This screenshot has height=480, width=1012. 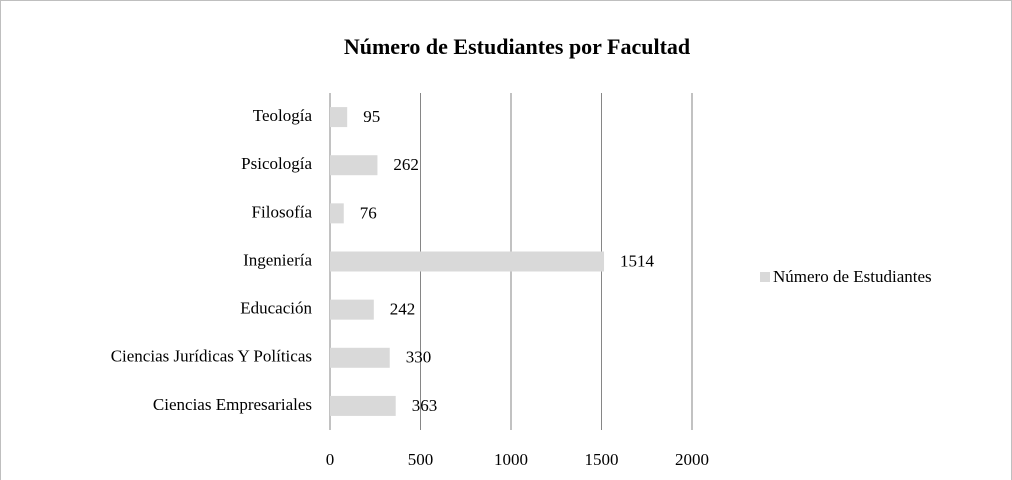 I want to click on legend-swatch, so click(x=765, y=277).